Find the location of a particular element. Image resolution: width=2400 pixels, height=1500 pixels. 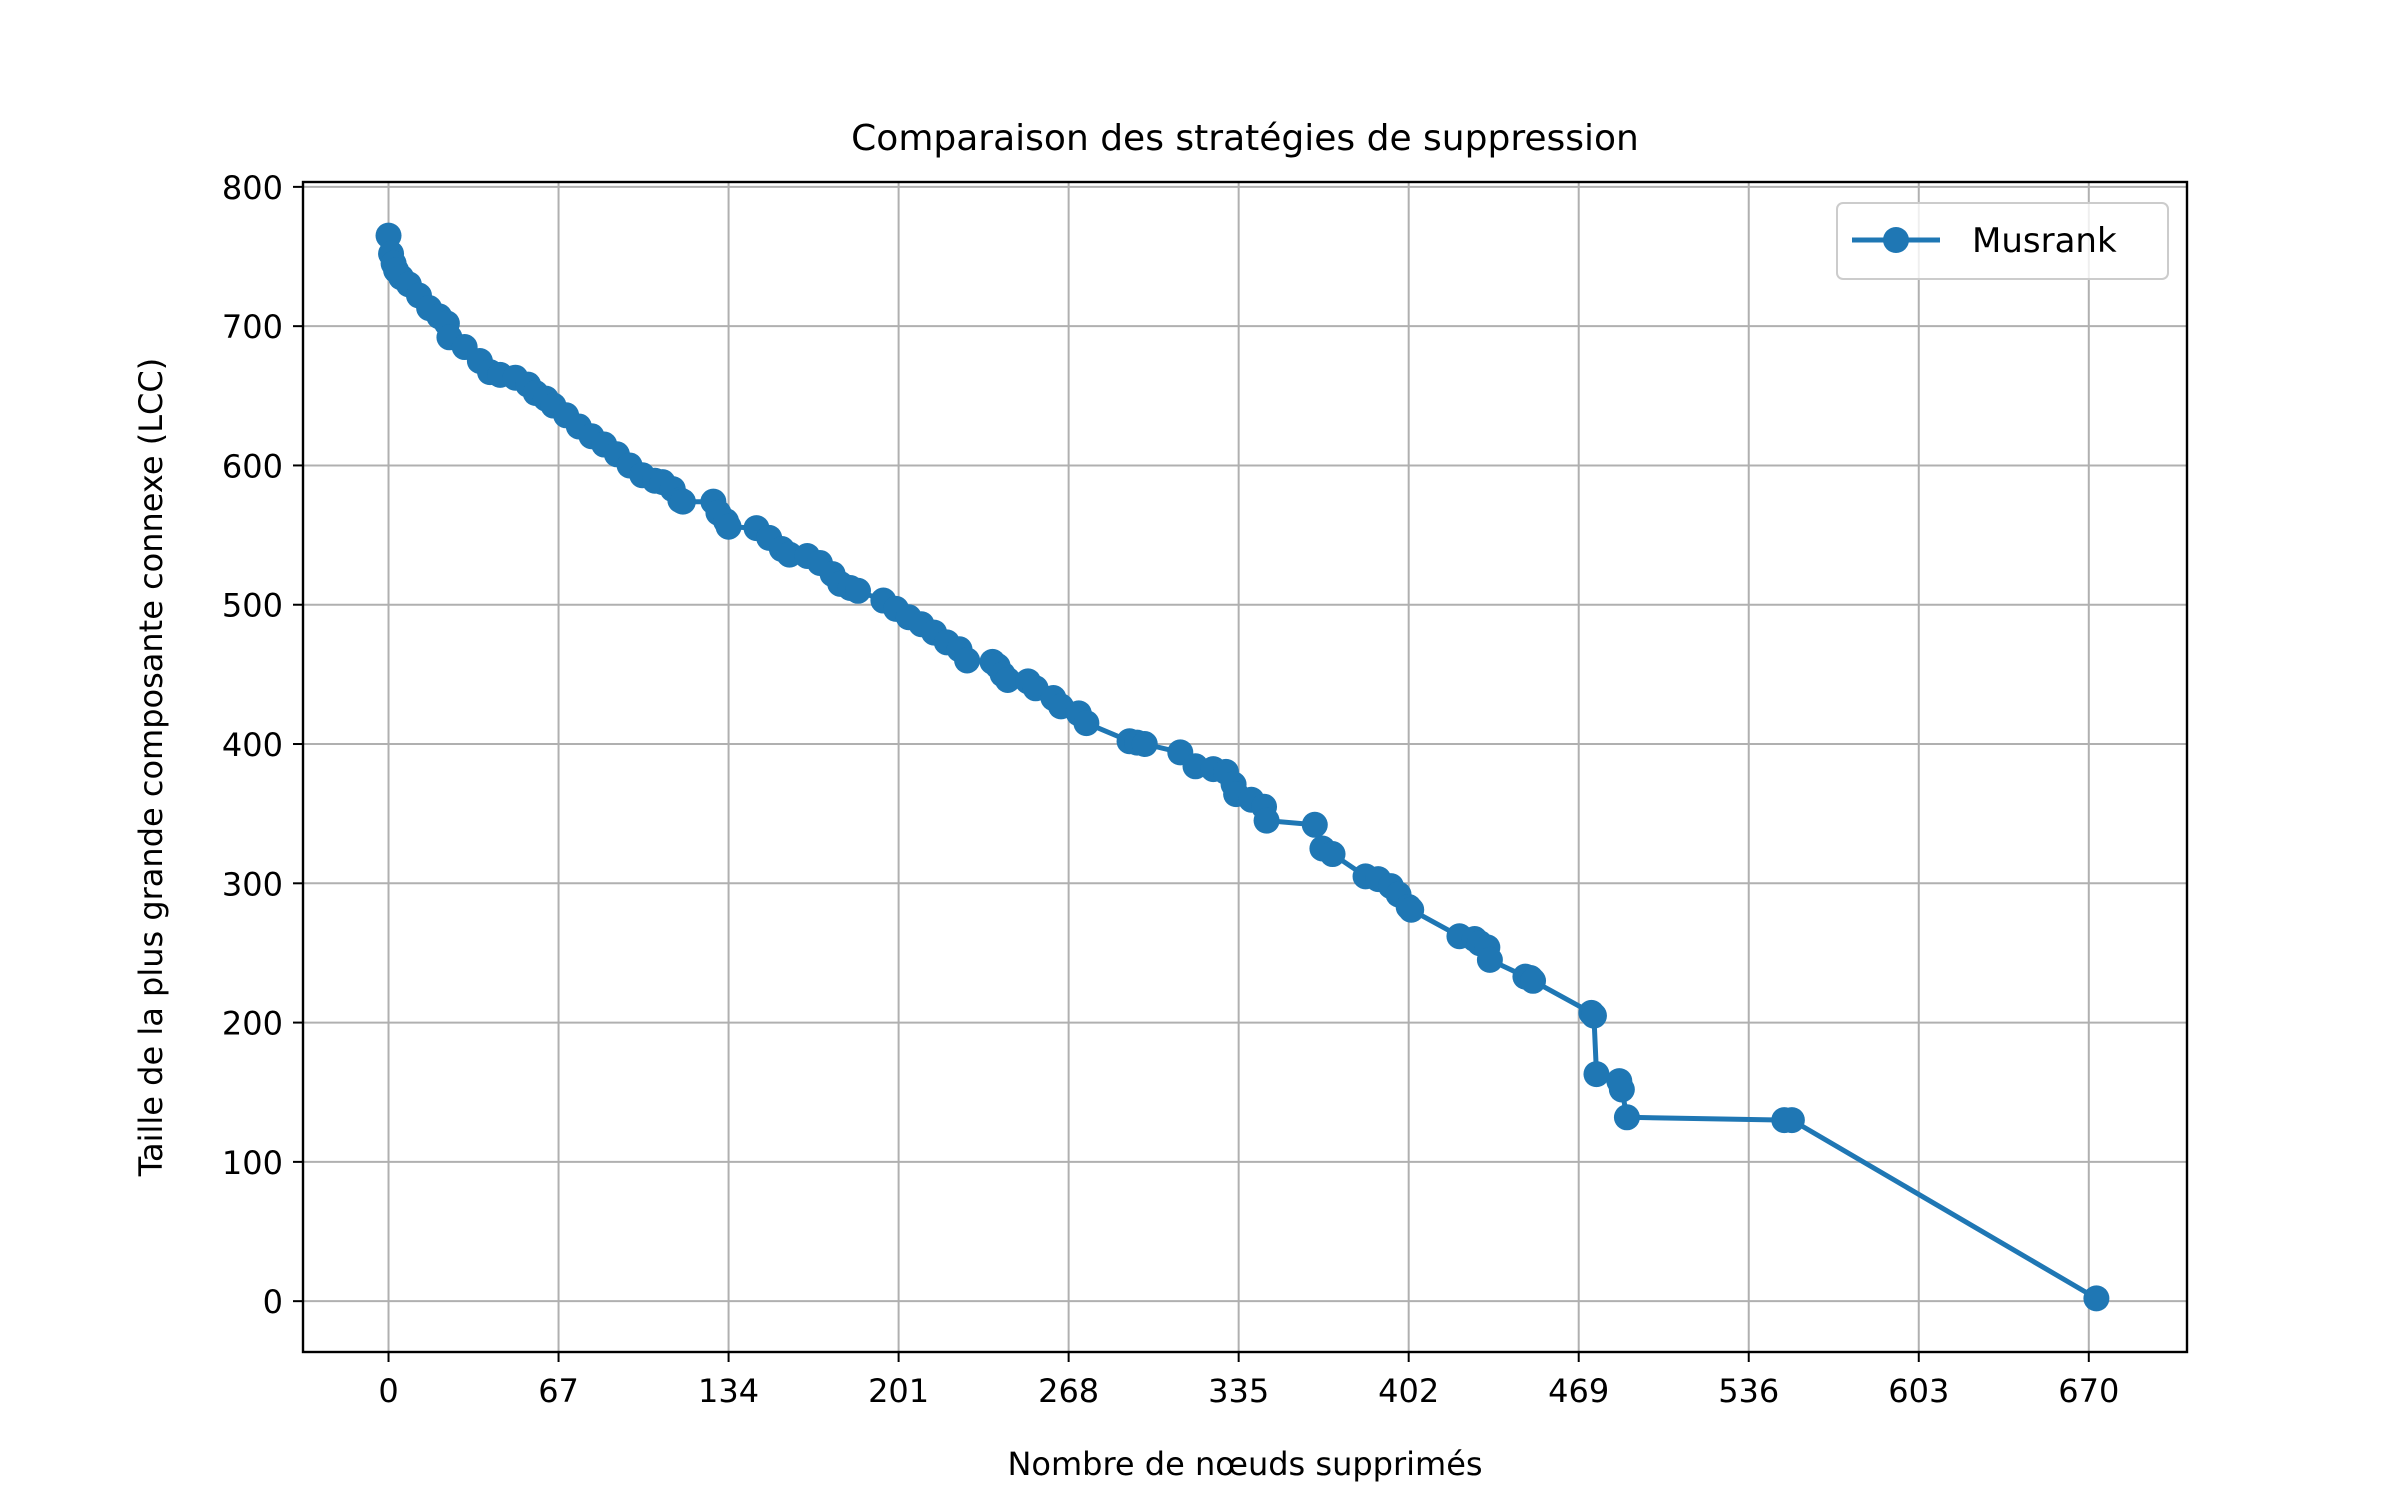

x-tick-label: 0 is located at coordinates (388, 1391).